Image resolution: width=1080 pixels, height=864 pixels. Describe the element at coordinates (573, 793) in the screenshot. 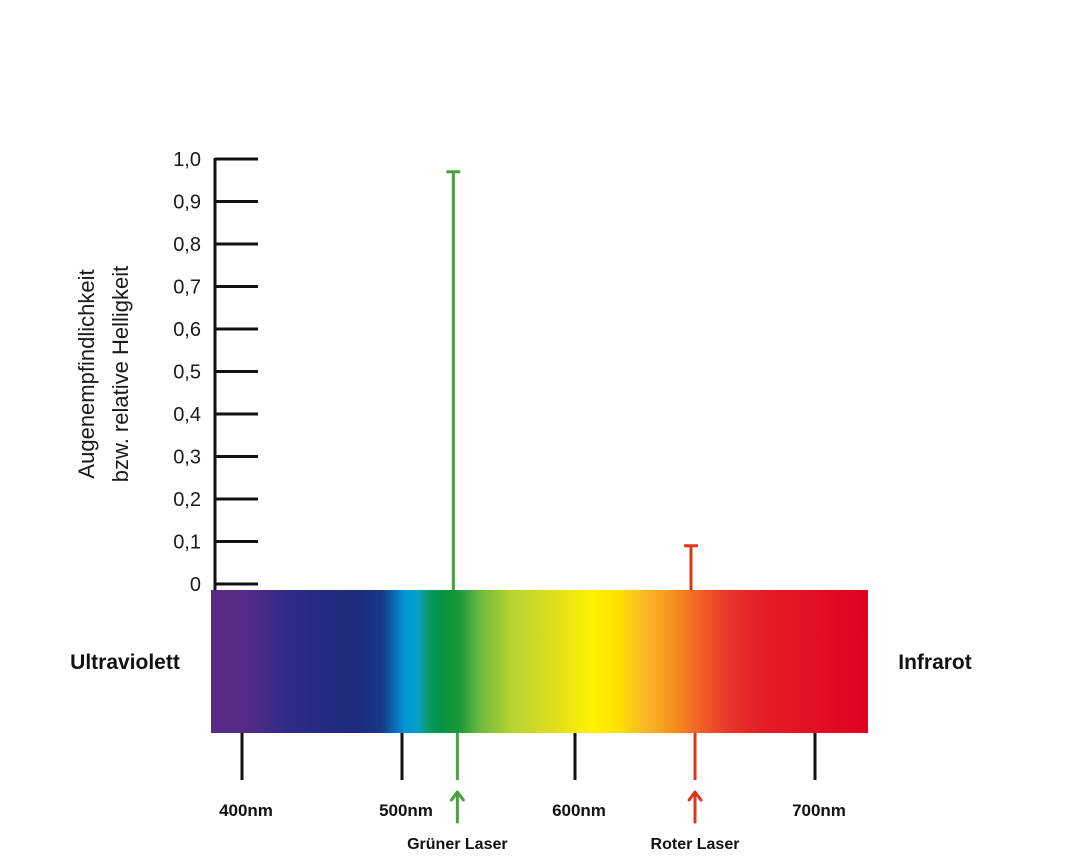

I see `laser-markers: Grüner Laser Roter Laser` at that location.